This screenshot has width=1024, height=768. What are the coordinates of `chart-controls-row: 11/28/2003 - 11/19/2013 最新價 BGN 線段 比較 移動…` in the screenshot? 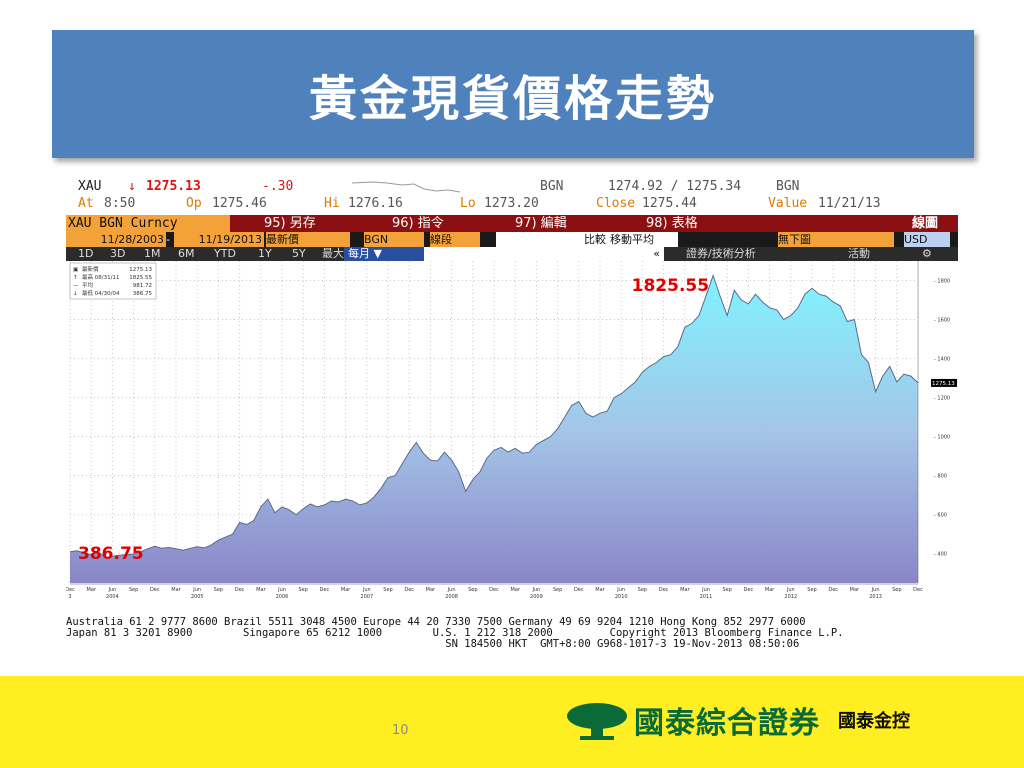 It's located at (512, 239).